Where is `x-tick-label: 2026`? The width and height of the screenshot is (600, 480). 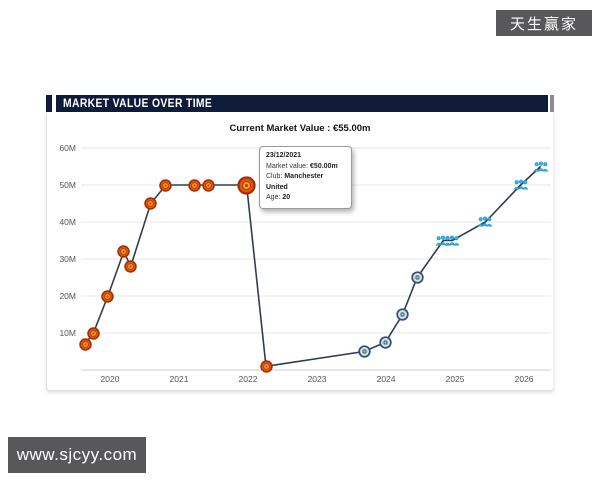
x-tick-label: 2026 is located at coordinates (524, 379).